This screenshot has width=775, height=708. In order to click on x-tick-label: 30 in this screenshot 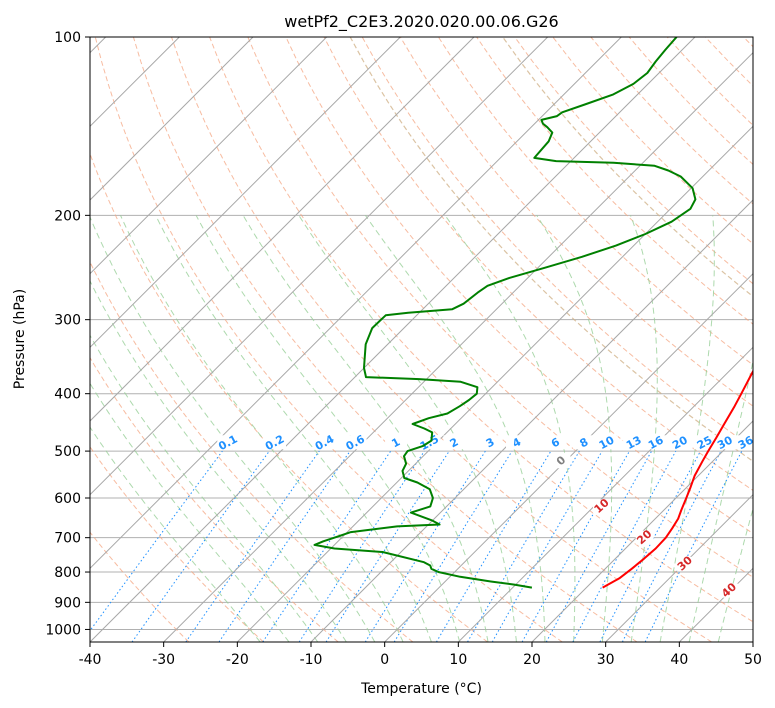, I will do `click(606, 660)`.